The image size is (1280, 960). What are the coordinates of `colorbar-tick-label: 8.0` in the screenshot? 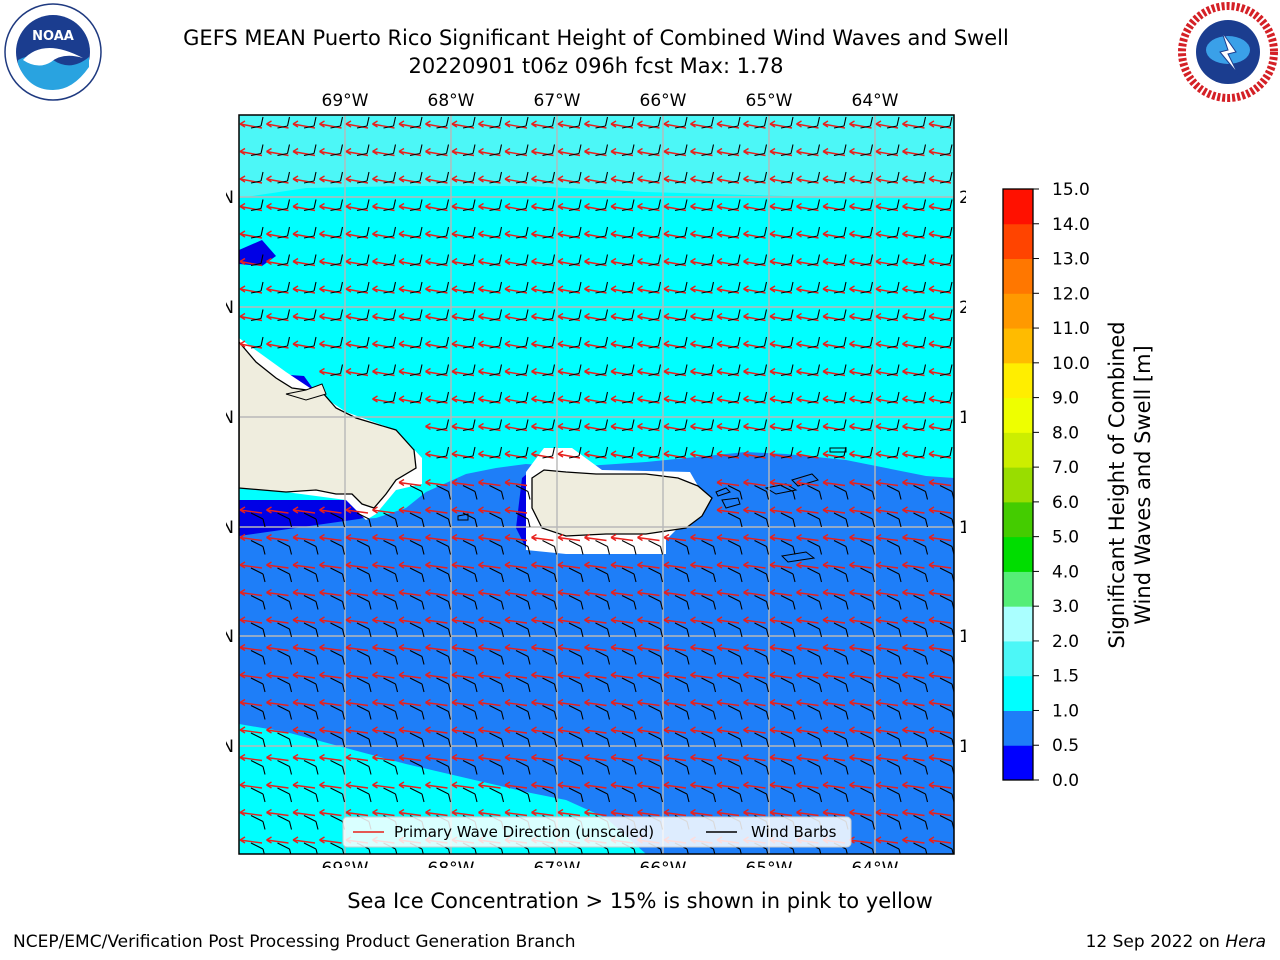 It's located at (1065, 433).